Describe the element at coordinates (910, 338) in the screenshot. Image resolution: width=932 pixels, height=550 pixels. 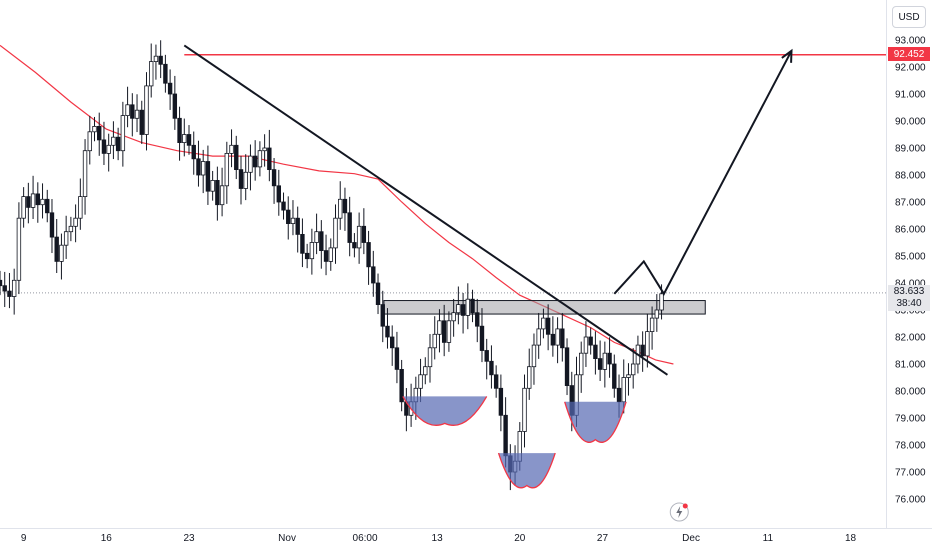
I see `y-tick-label: 82.000` at that location.